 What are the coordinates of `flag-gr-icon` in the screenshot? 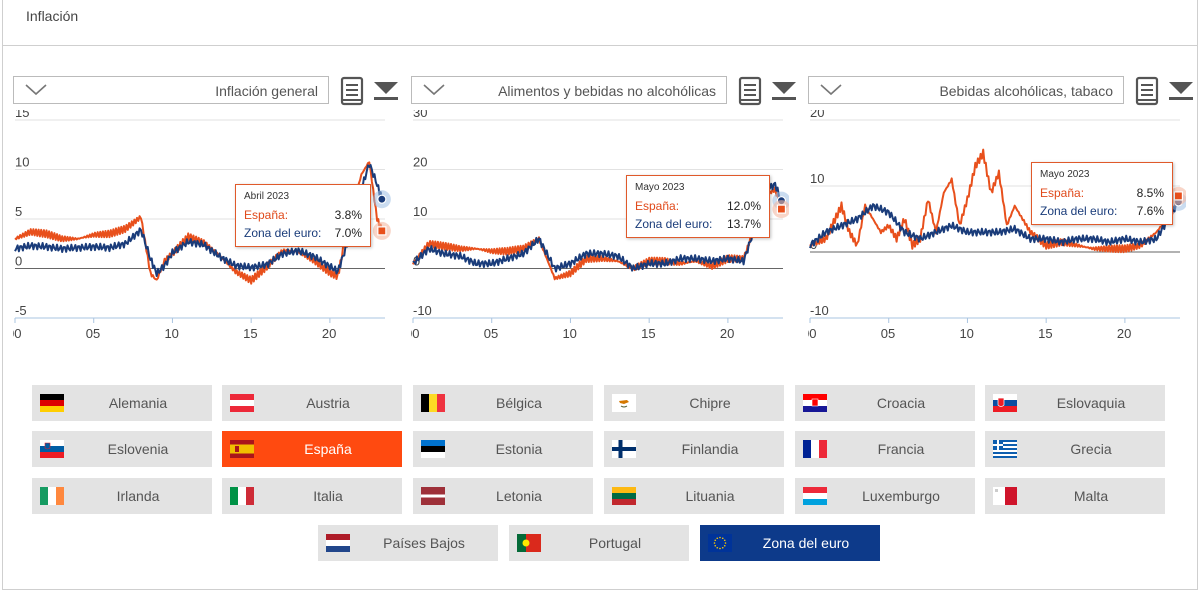 It's located at (1005, 449).